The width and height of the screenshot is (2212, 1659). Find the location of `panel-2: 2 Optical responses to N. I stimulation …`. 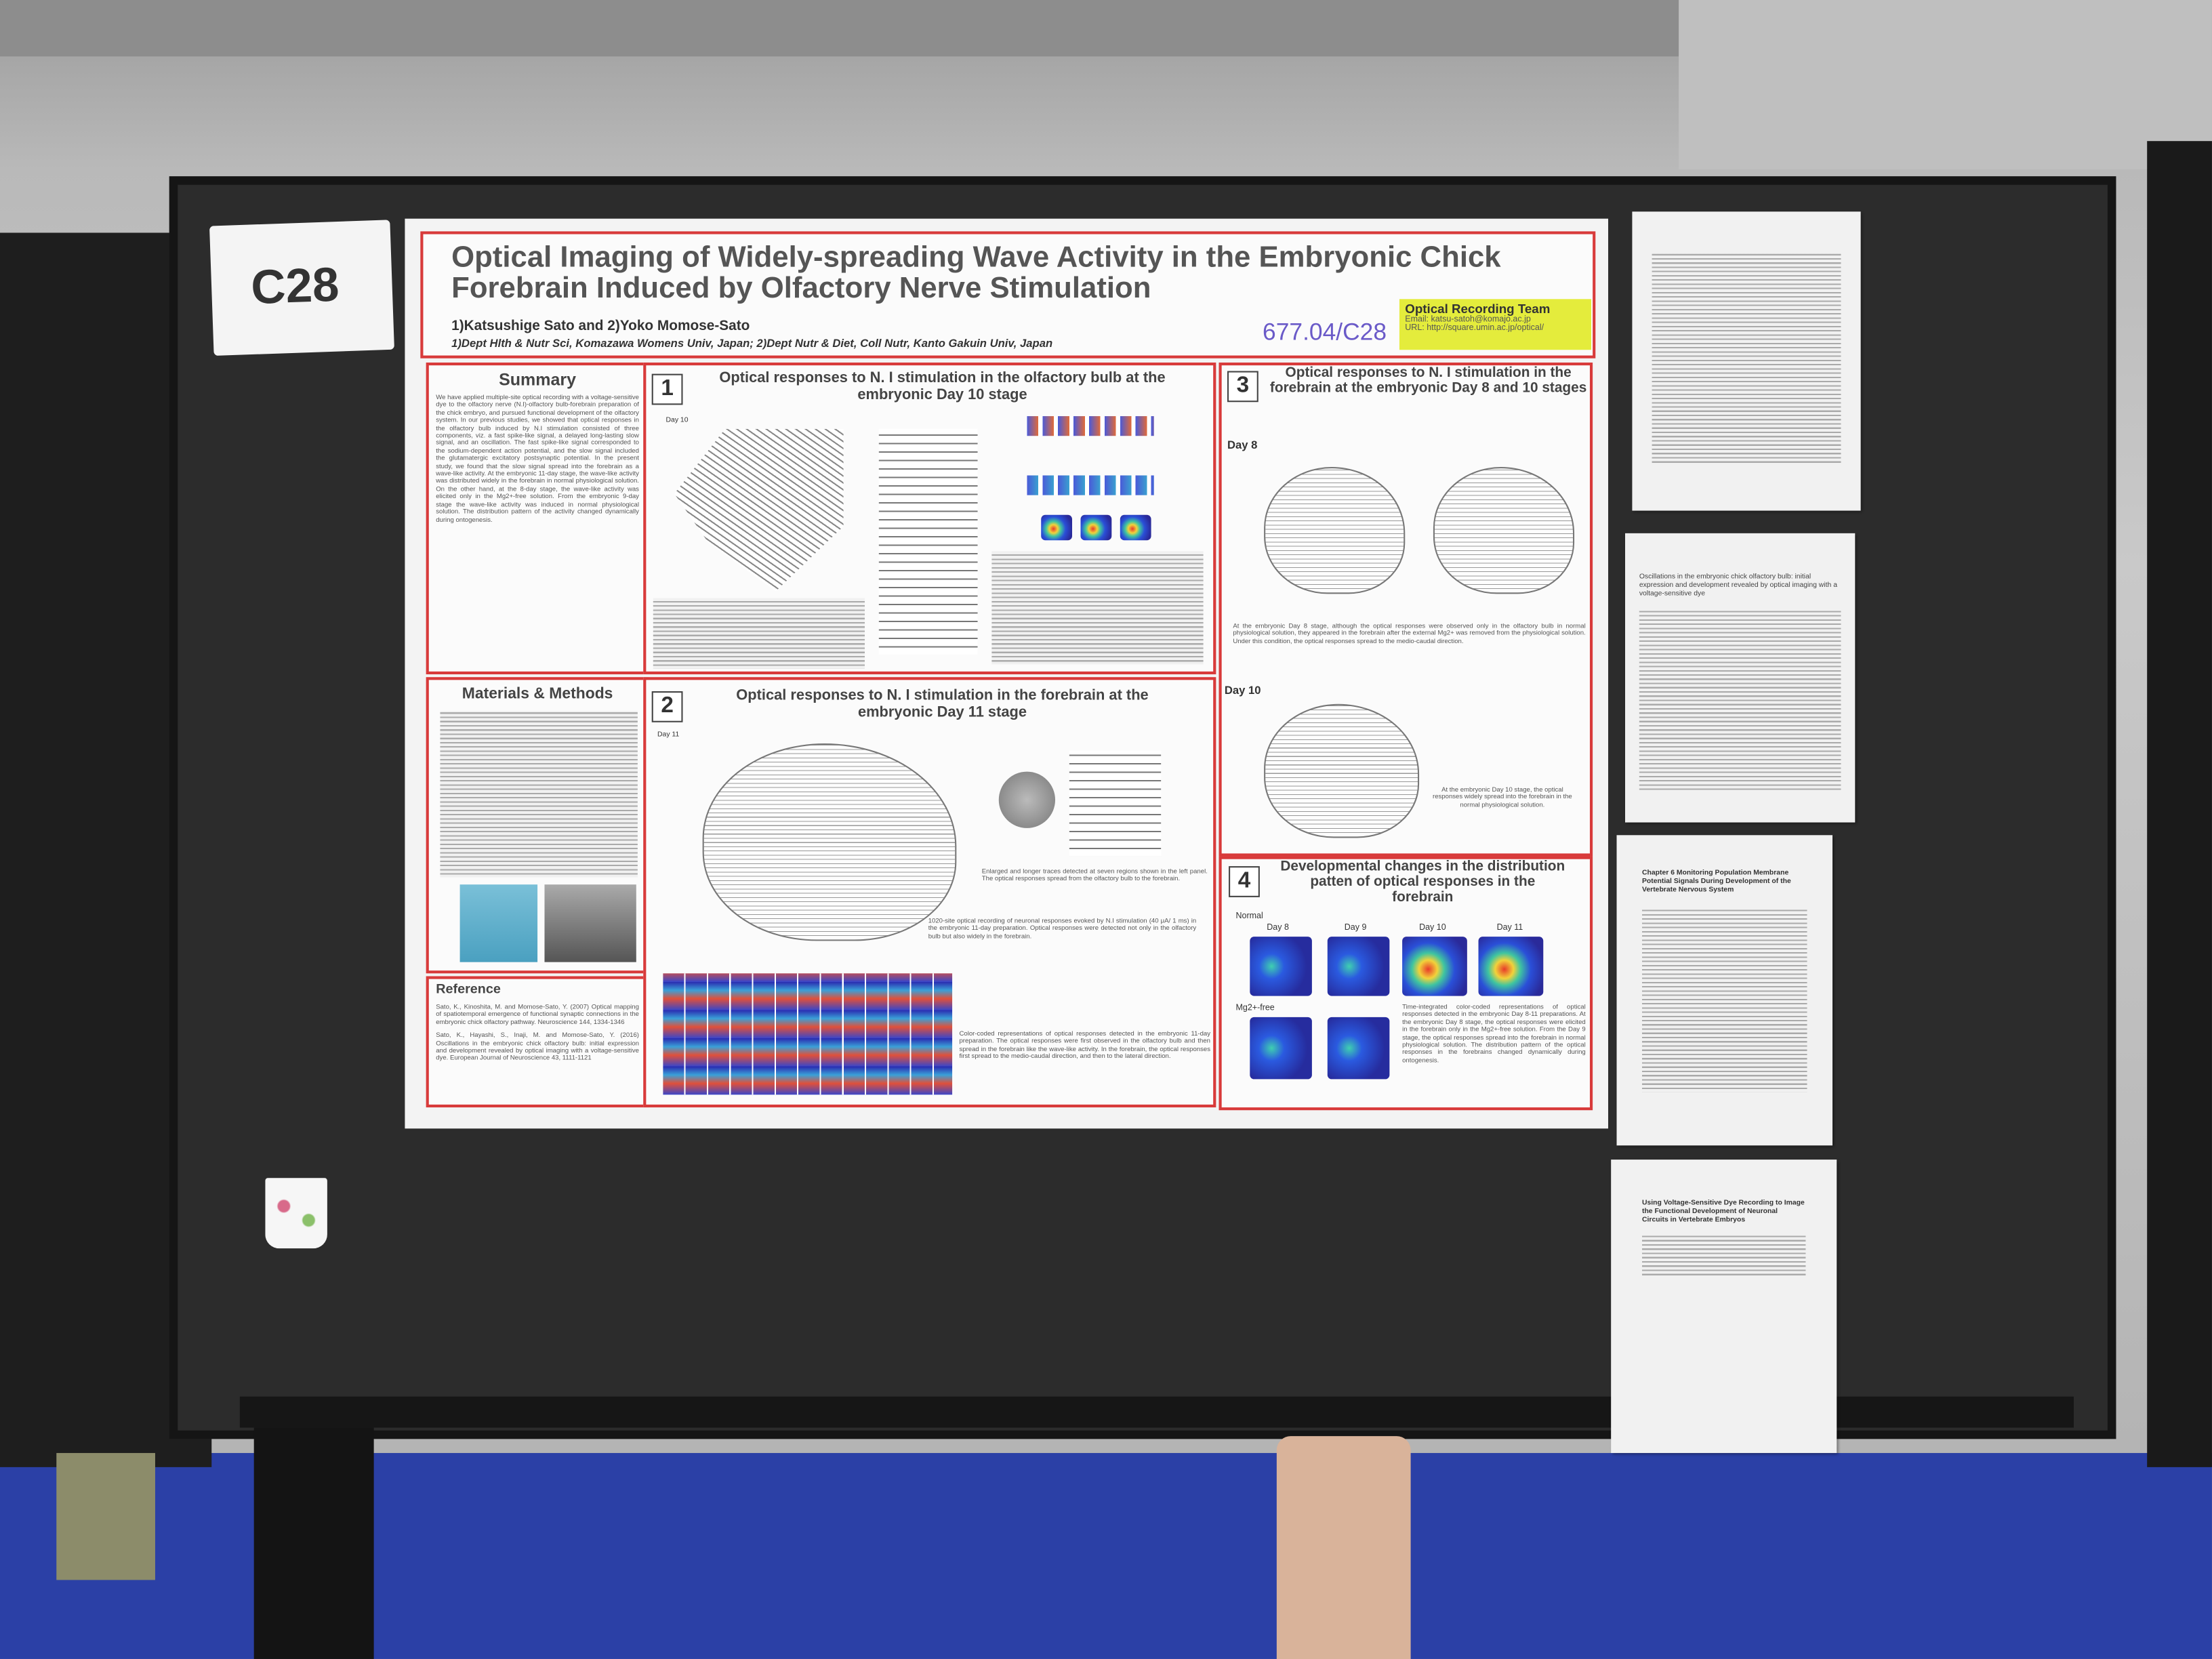

panel-2: 2 Optical responses to N. I stimulation … is located at coordinates (929, 893).